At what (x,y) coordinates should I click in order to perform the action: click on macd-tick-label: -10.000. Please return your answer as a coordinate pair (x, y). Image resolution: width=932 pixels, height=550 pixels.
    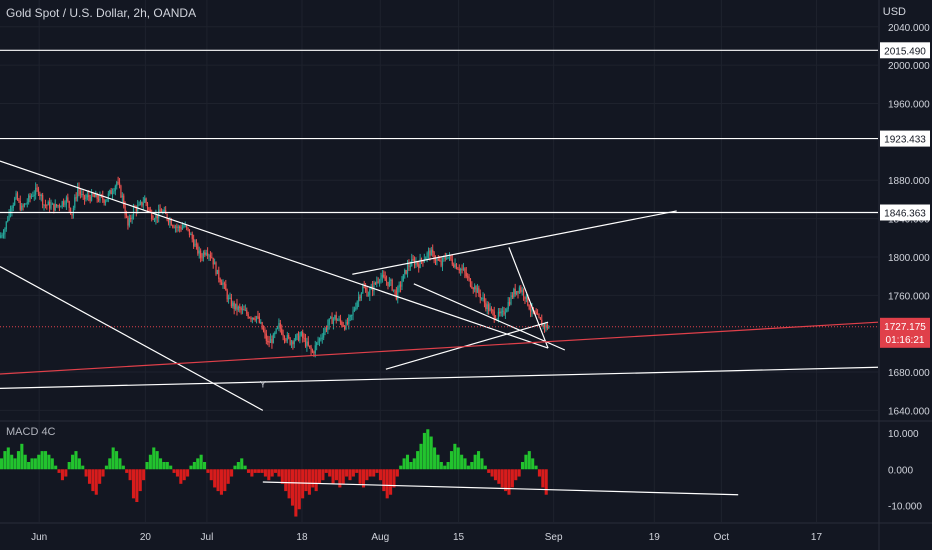
    Looking at the image, I should click on (905, 507).